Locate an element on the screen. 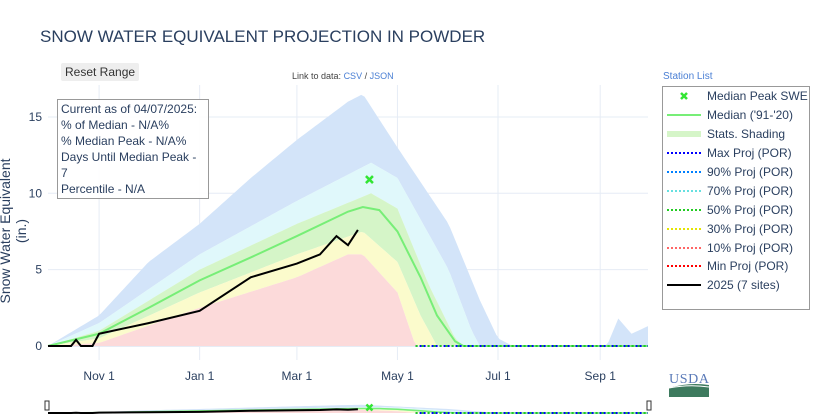 This screenshot has width=816, height=420. legend-label: 70% Proj (POR) is located at coordinates (750, 190).